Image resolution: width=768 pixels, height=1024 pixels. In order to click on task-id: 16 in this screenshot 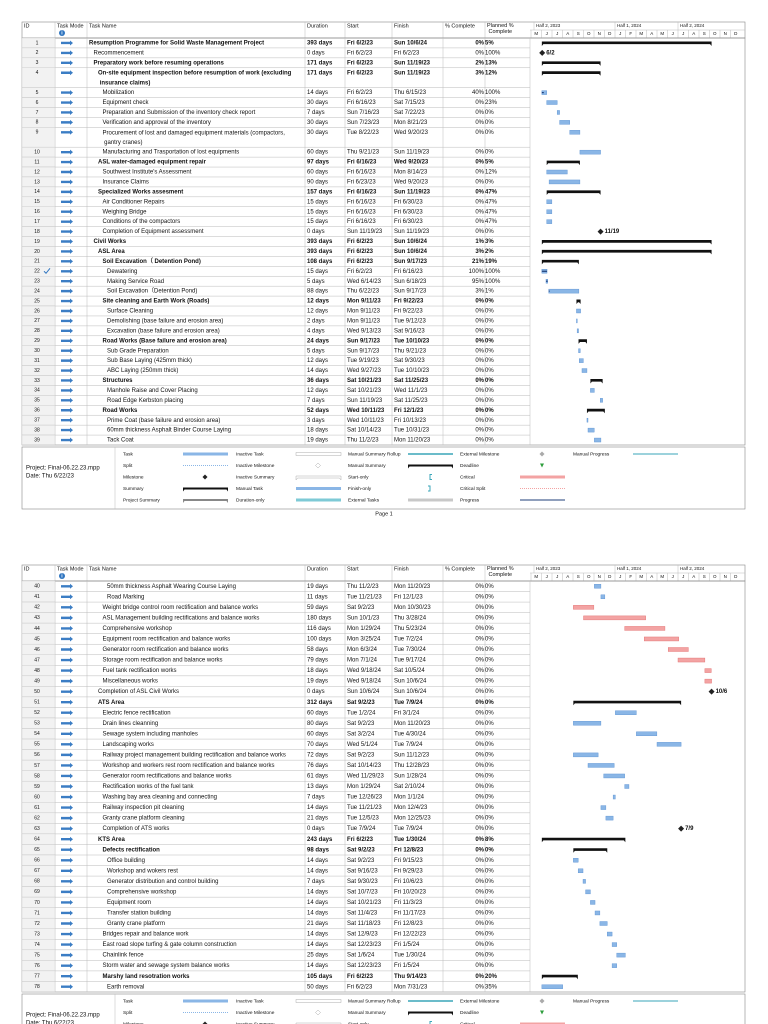, I will do `click(37, 212)`.